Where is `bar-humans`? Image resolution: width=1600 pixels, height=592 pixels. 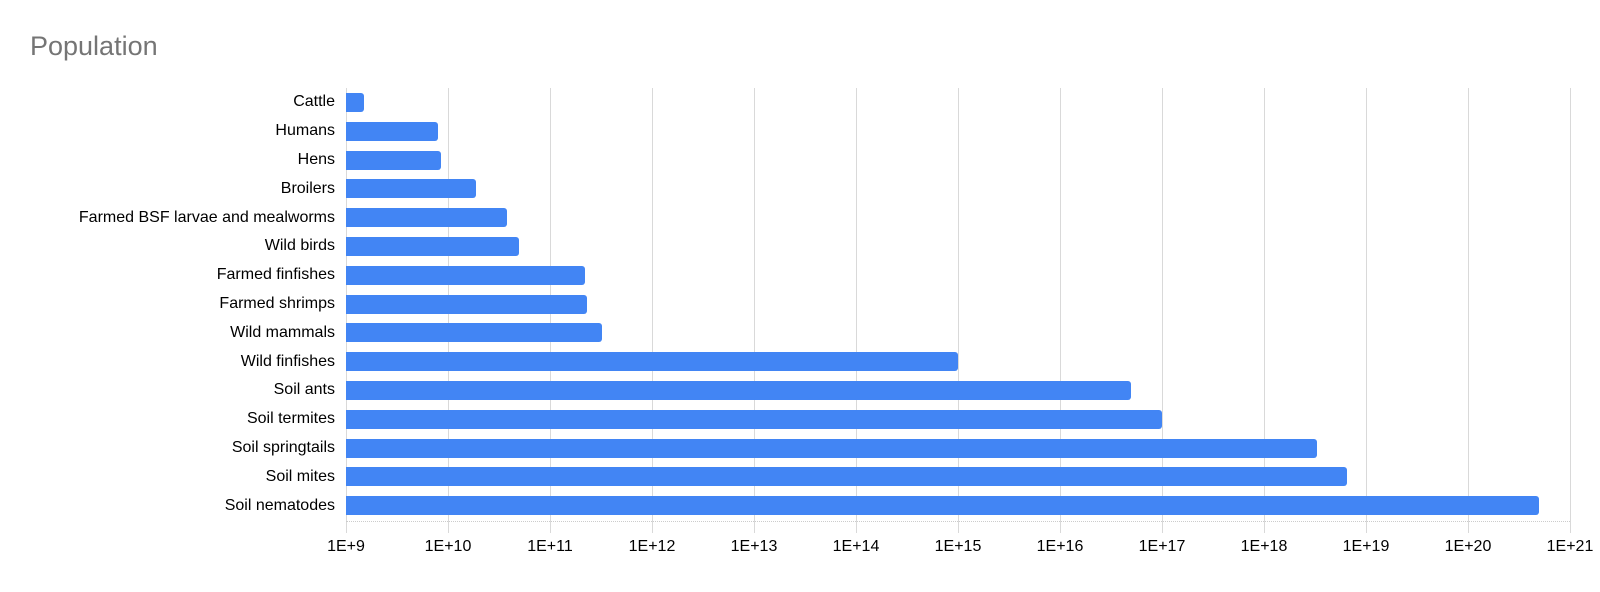 bar-humans is located at coordinates (392, 131).